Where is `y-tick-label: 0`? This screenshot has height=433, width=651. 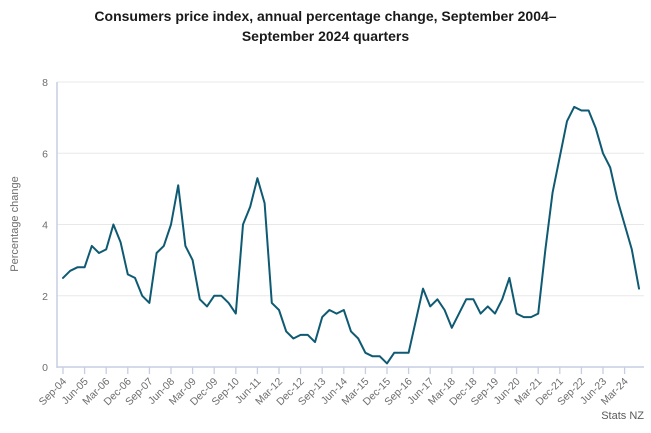 y-tick-label: 0 is located at coordinates (45, 368).